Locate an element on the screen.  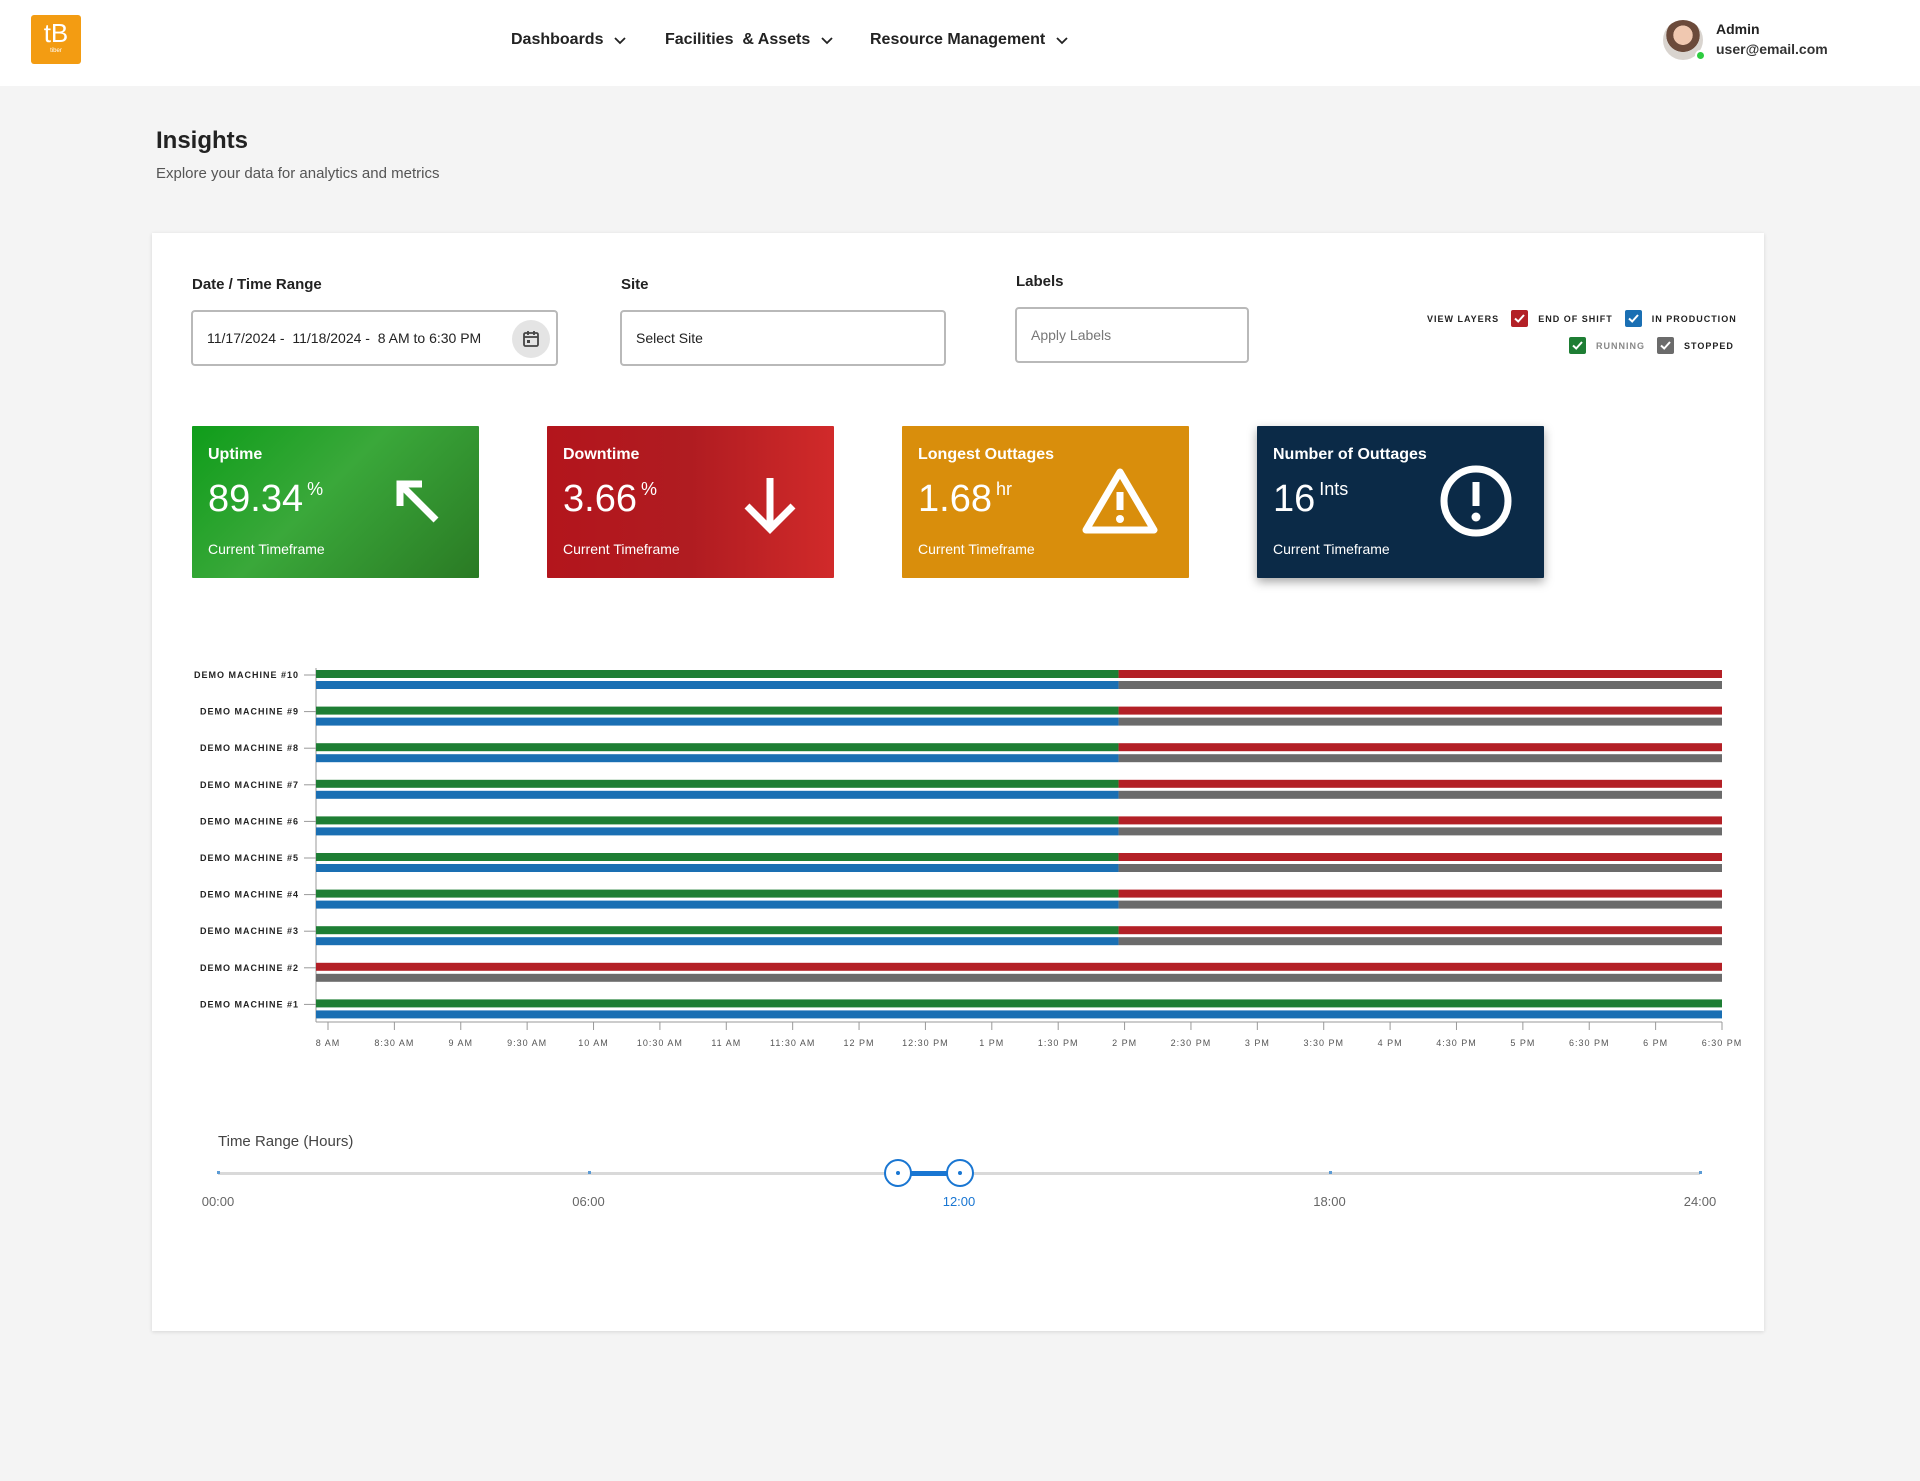
nav-resource-label: Resource Management is located at coordinates (958, 39).